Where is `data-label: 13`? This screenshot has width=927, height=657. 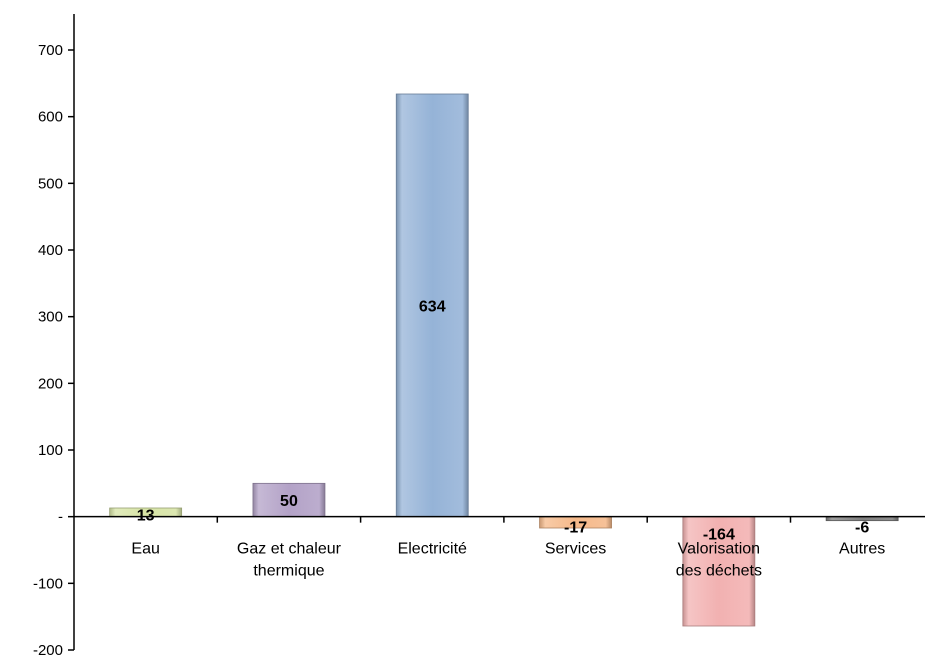
data-label: 13 is located at coordinates (146, 516).